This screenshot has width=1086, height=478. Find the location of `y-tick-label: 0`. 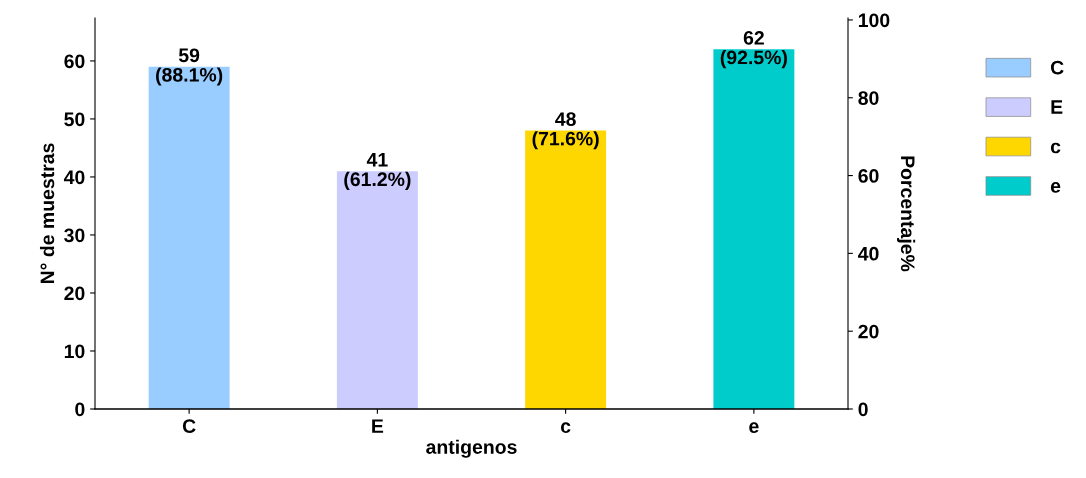

y-tick-label: 0 is located at coordinates (80, 409).